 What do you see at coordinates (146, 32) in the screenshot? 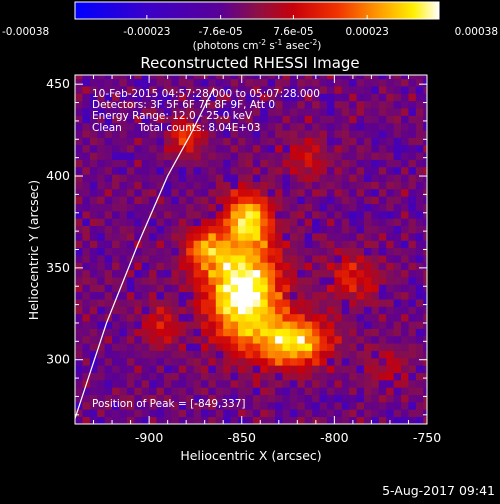
I see `colorbar-tick-label: -0.00023` at bounding box center [146, 32].